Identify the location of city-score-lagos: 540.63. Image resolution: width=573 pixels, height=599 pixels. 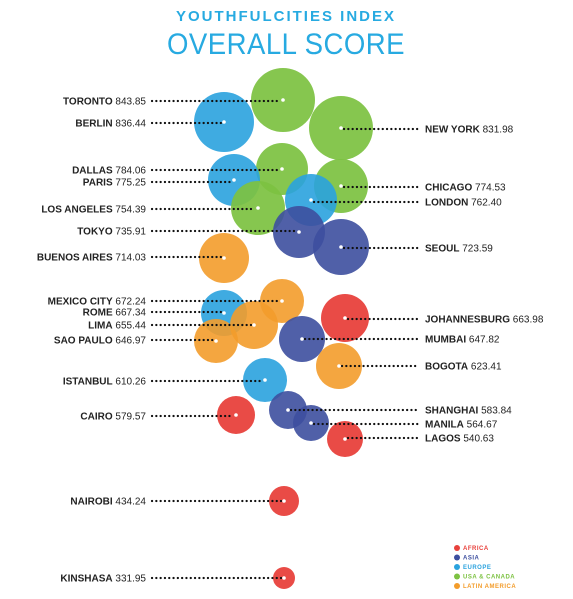
(478, 439).